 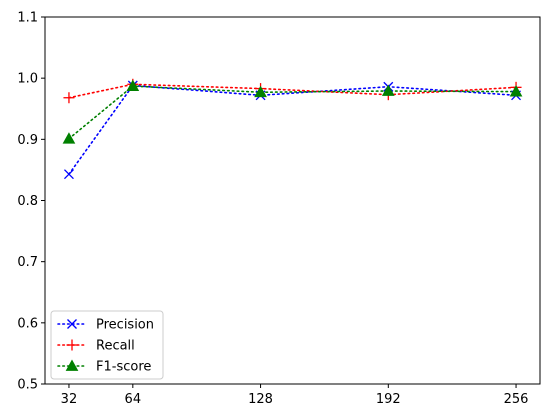 I want to click on y-tick-label: 1.0, so click(x=27, y=79).